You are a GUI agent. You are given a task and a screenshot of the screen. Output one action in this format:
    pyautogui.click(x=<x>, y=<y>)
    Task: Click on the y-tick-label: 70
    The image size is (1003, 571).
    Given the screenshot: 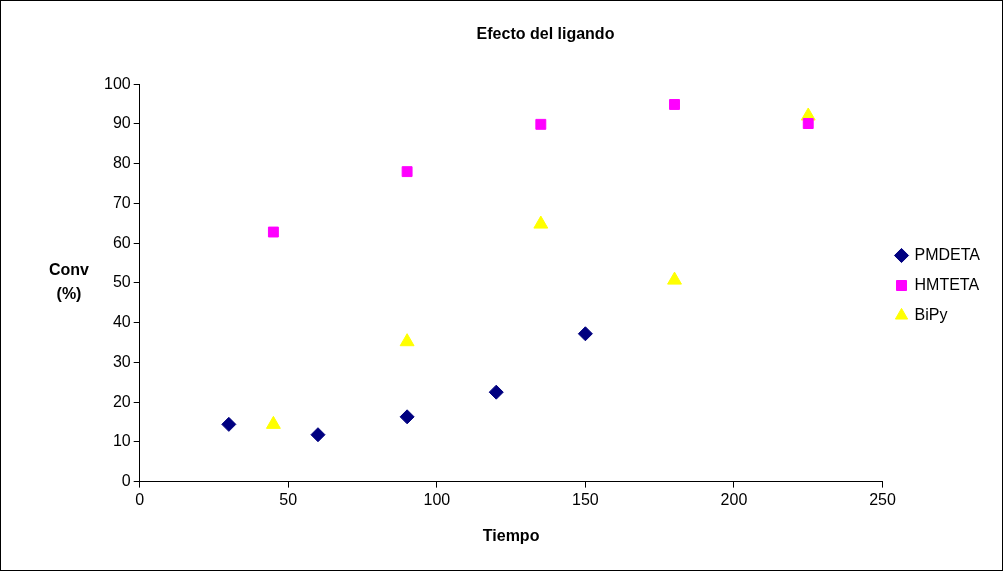 What is the action you would take?
    pyautogui.click(x=121, y=202)
    